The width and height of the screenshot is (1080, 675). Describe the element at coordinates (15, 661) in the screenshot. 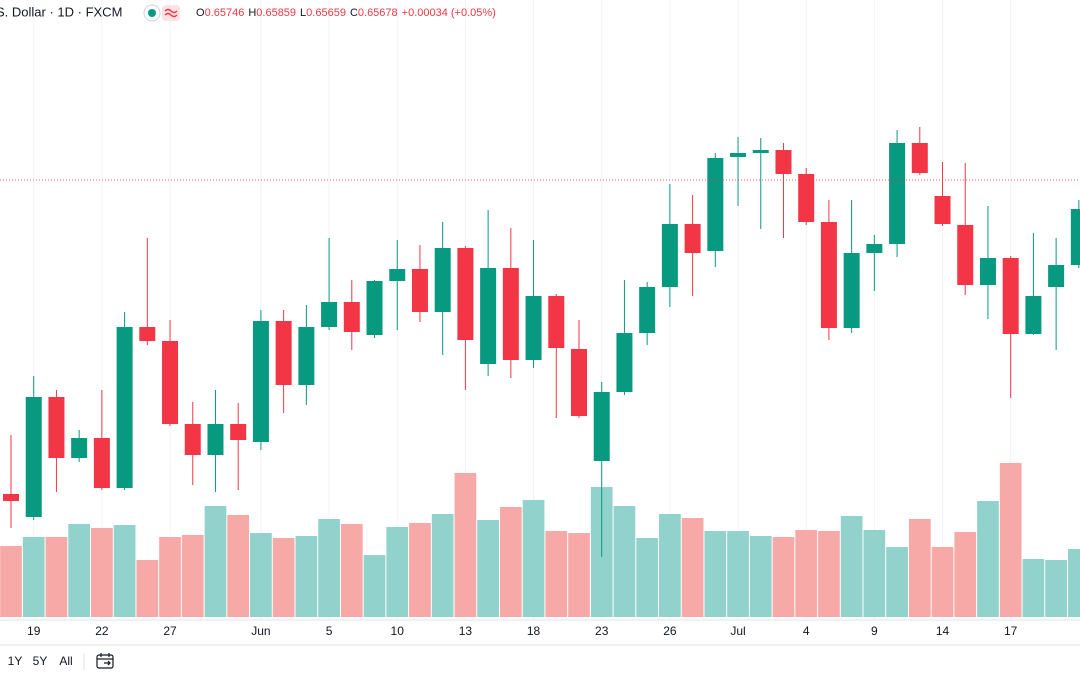

I see `range-button: 1Y` at that location.